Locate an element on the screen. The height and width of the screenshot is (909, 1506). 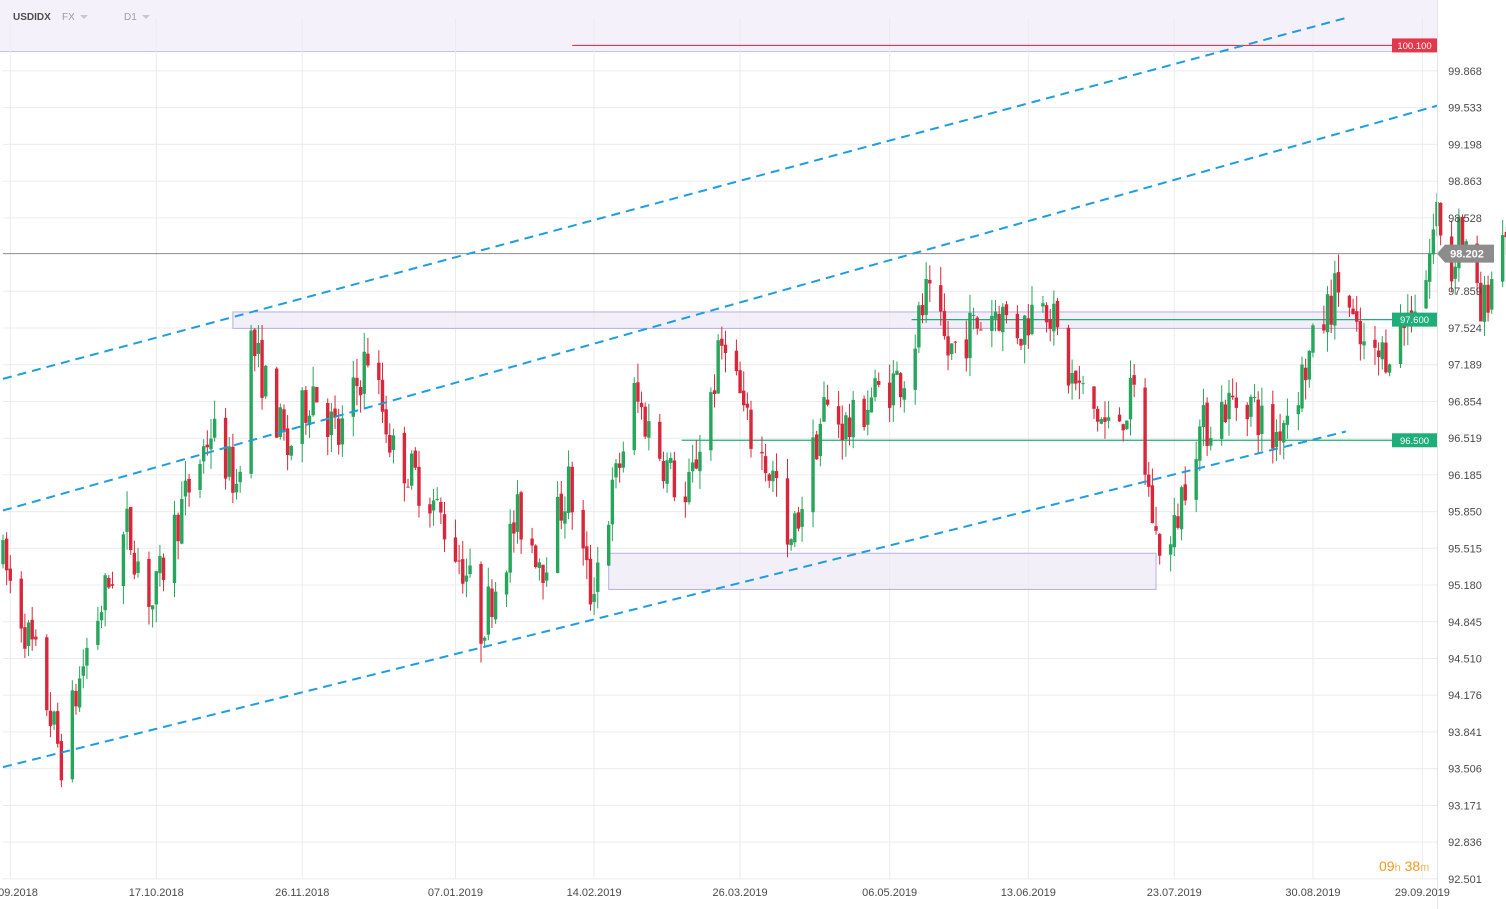
symbol-label: USDIDX is located at coordinates (32, 17).